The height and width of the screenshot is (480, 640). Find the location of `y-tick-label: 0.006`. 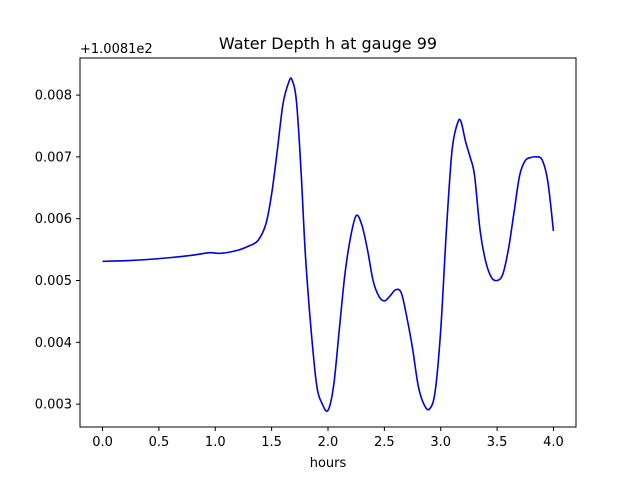

y-tick-label: 0.006 is located at coordinates (53, 219).